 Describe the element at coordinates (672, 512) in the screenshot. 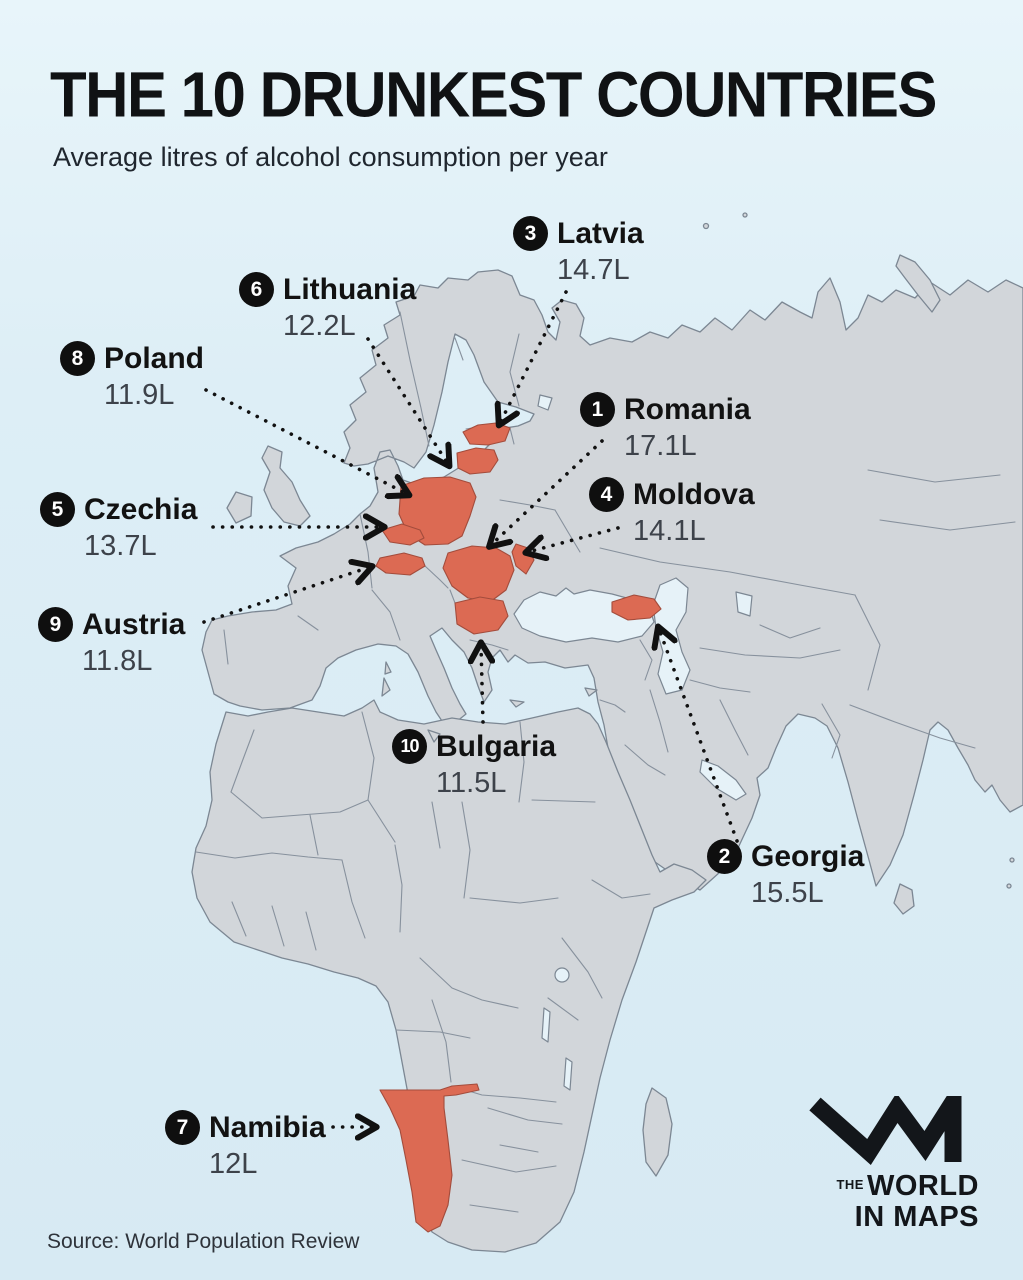

I see `map-label-moldova: 4 Moldova 14.1L` at that location.